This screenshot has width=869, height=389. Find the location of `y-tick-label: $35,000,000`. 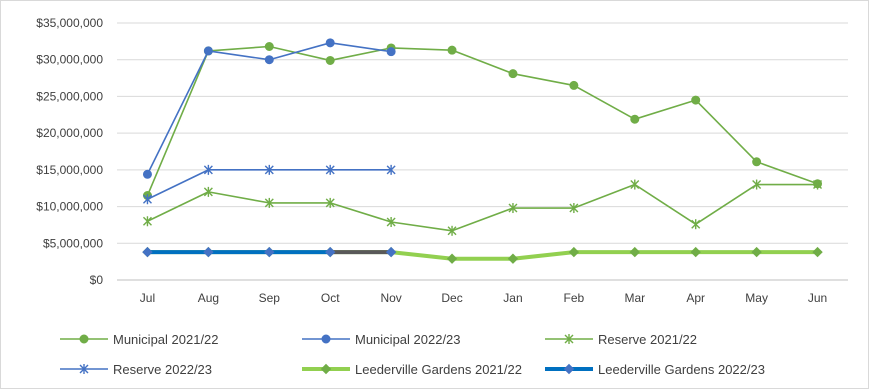

y-tick-label: $35,000,000 is located at coordinates (69, 23).